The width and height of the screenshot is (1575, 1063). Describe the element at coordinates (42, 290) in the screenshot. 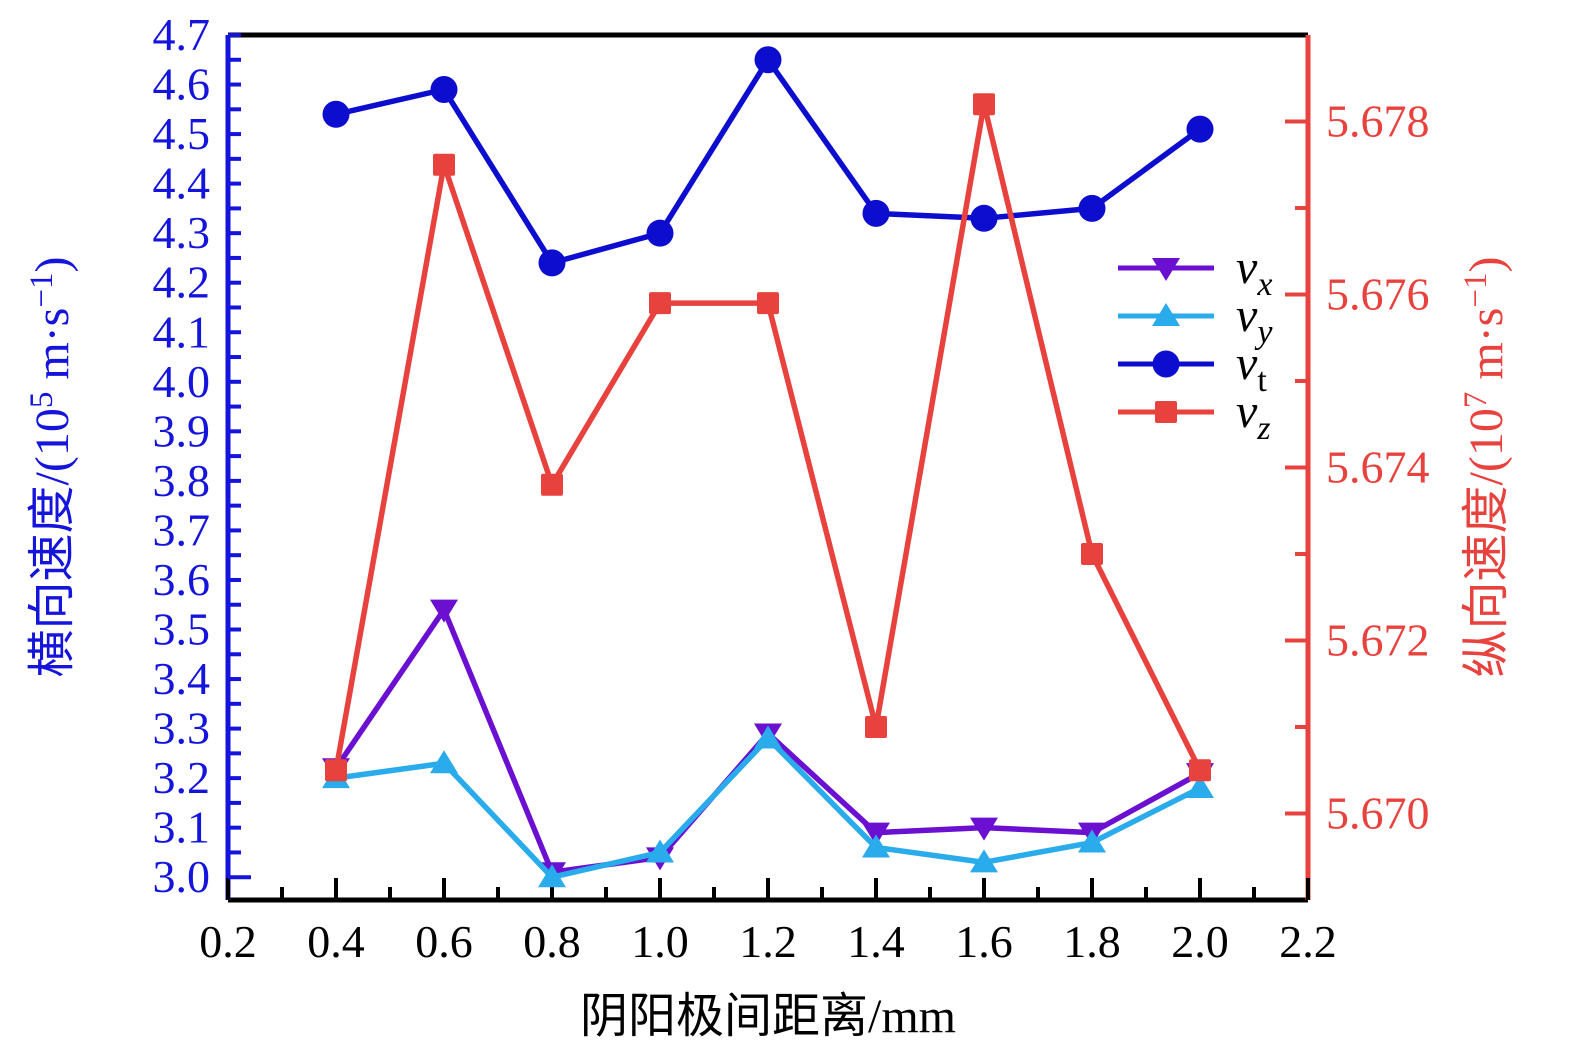

I see `left-axis-title-part: −1` at that location.